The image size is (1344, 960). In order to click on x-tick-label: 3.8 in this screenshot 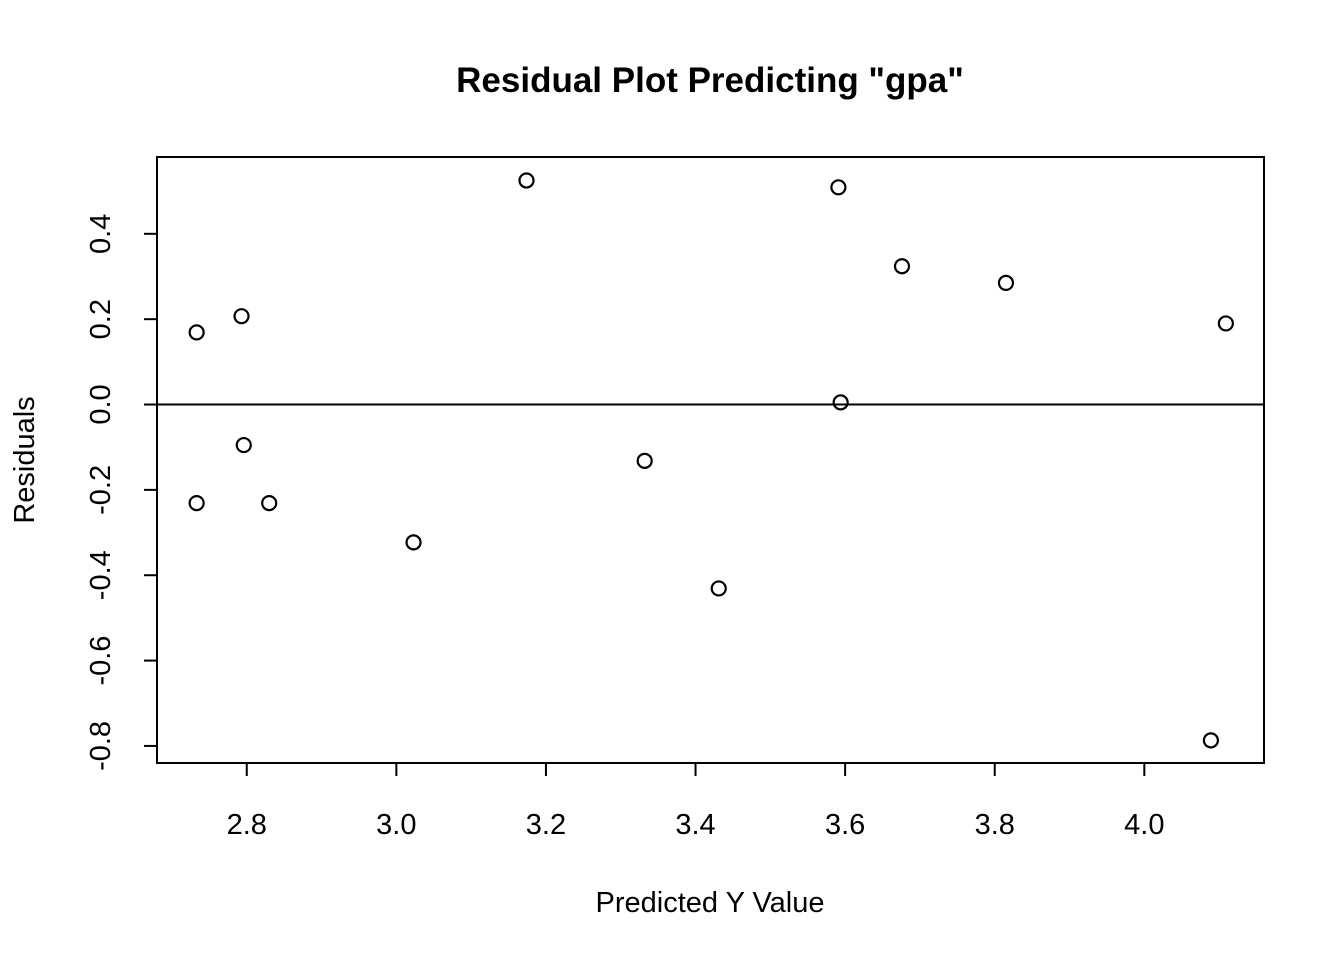, I will do `click(995, 825)`.